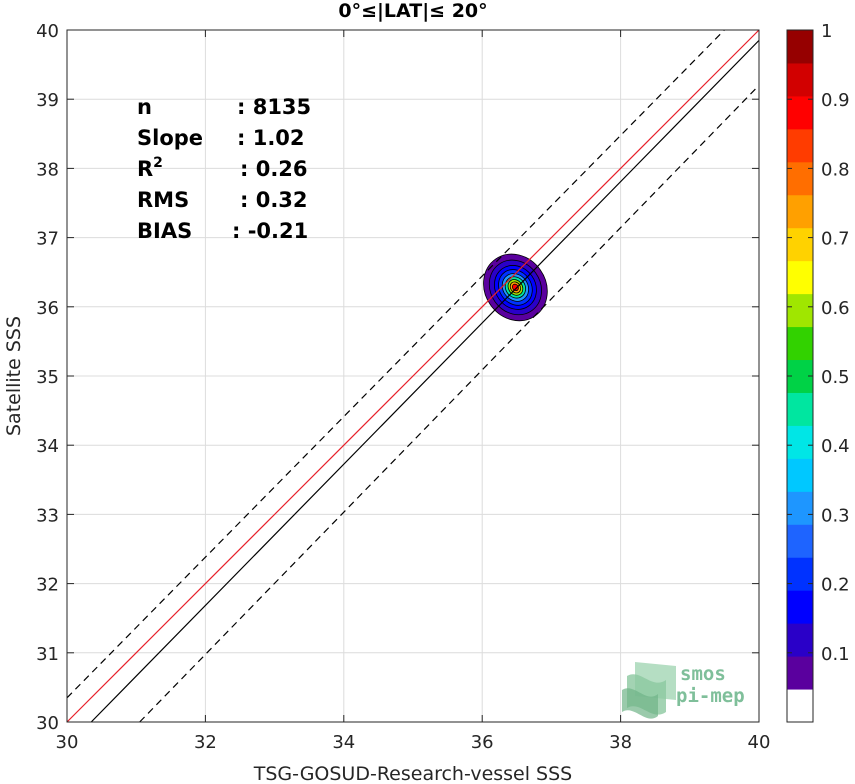  I want to click on colorbar-tick-label-3: 0.4, so click(835, 446).